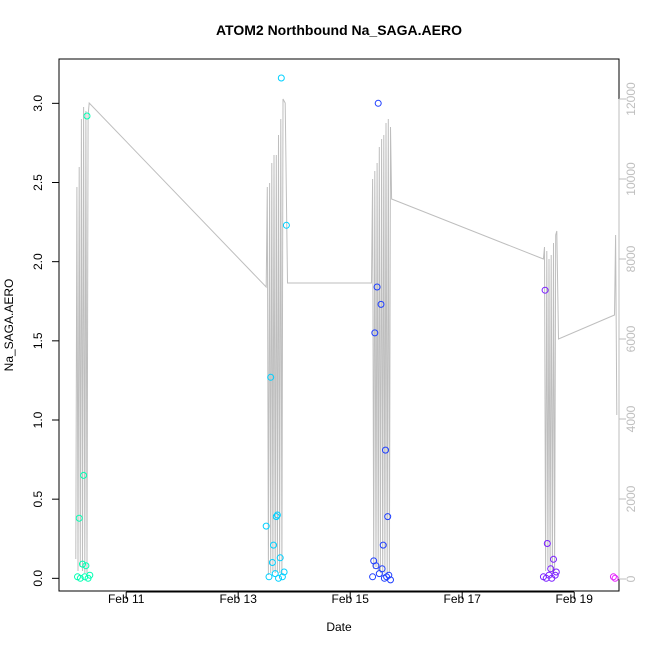 The height and width of the screenshot is (650, 650). I want to click on y-right-tick-label: 0, so click(631, 578).